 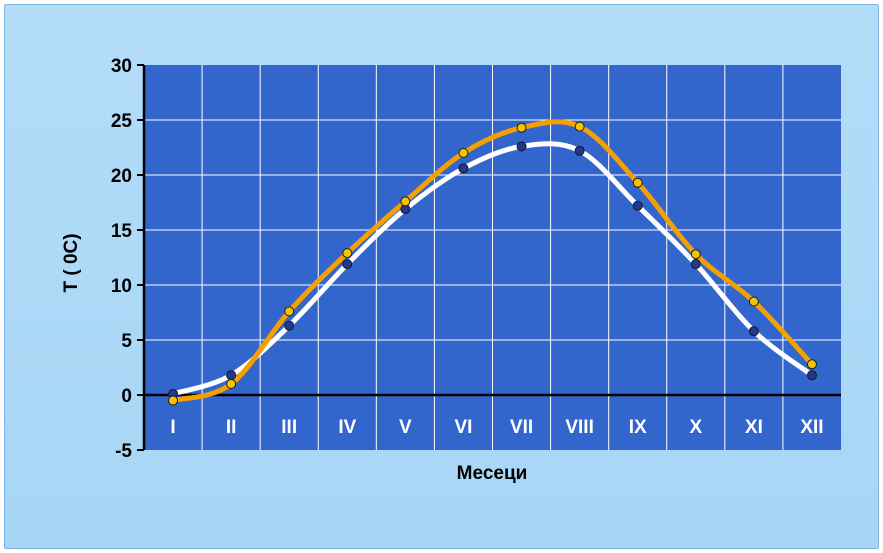 What do you see at coordinates (122, 121) in the screenshot?
I see `y-tick-label: 25` at bounding box center [122, 121].